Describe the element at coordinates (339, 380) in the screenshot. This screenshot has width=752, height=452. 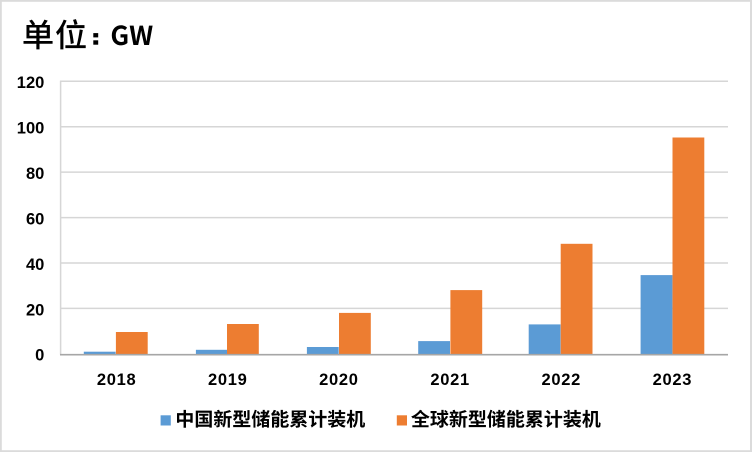
I see `svg-text: 2020` at that location.